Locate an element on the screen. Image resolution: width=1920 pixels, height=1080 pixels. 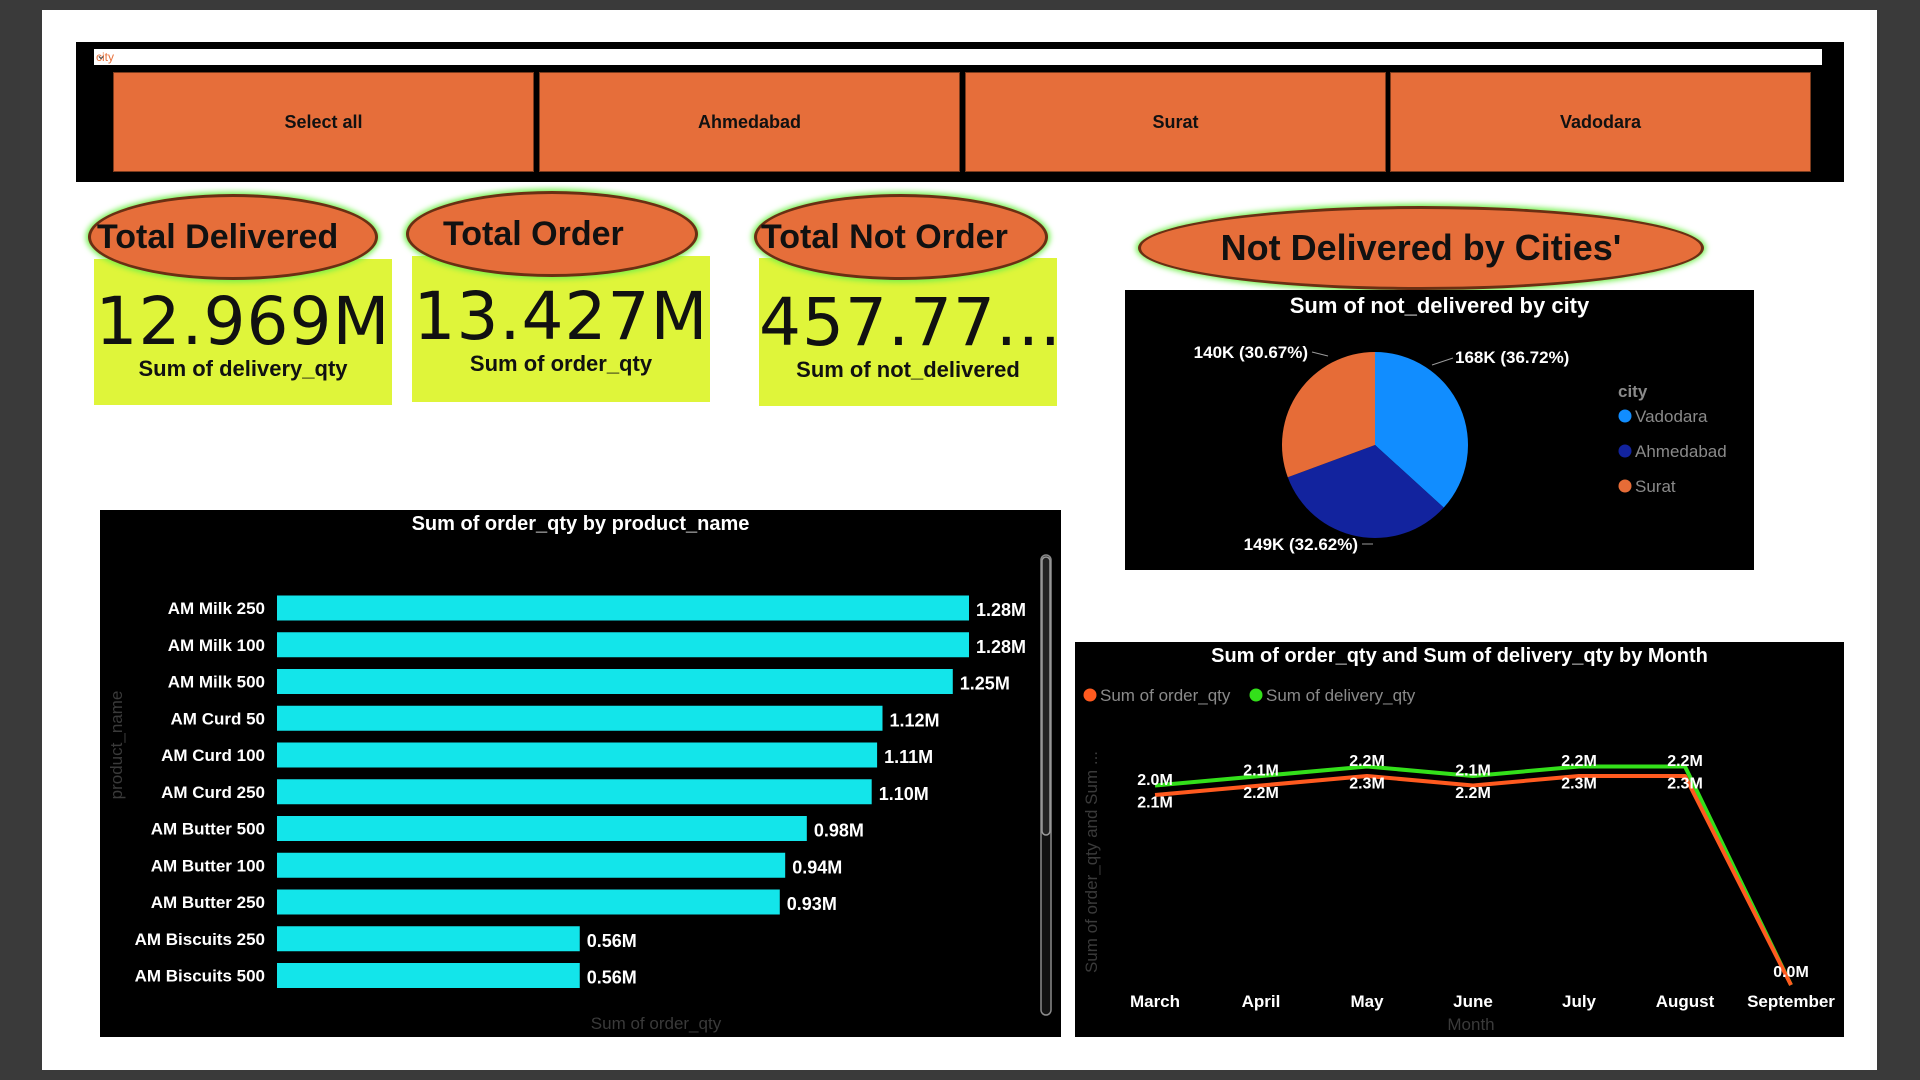
line-data-label-delivery: 2.1M is located at coordinates (1155, 803).